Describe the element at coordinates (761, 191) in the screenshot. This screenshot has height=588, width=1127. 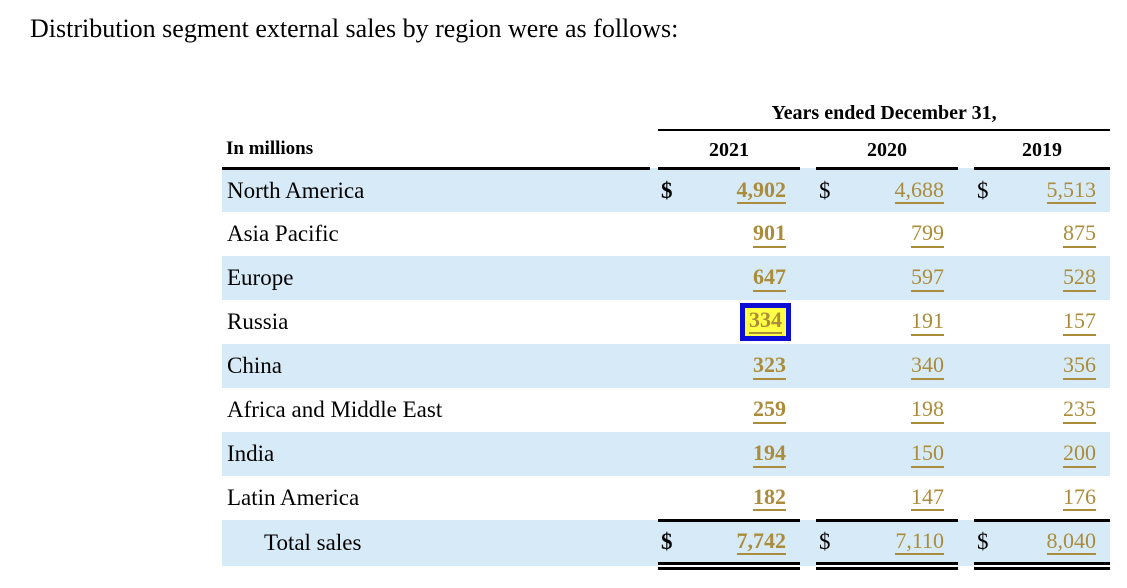
I see `sales-value-link: 4,902` at that location.